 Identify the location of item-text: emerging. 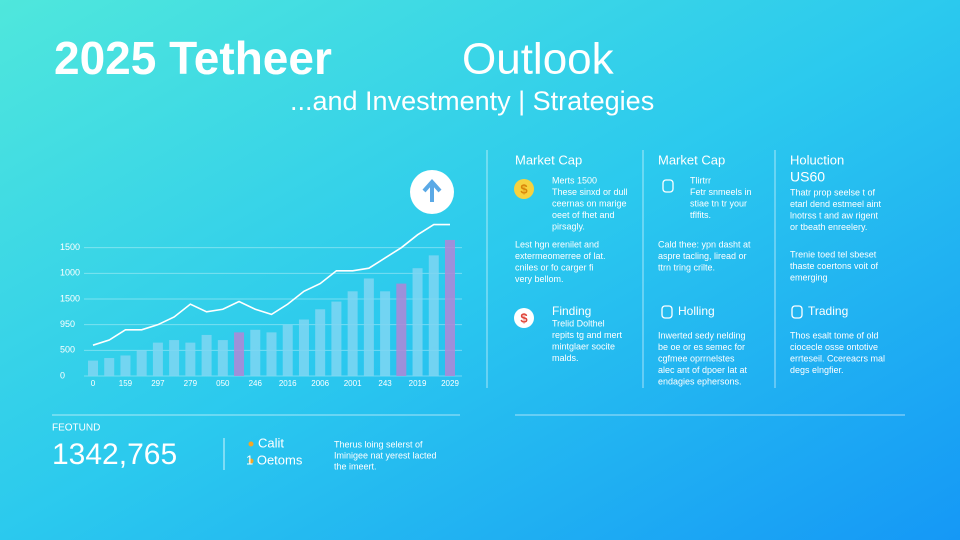
(809, 277).